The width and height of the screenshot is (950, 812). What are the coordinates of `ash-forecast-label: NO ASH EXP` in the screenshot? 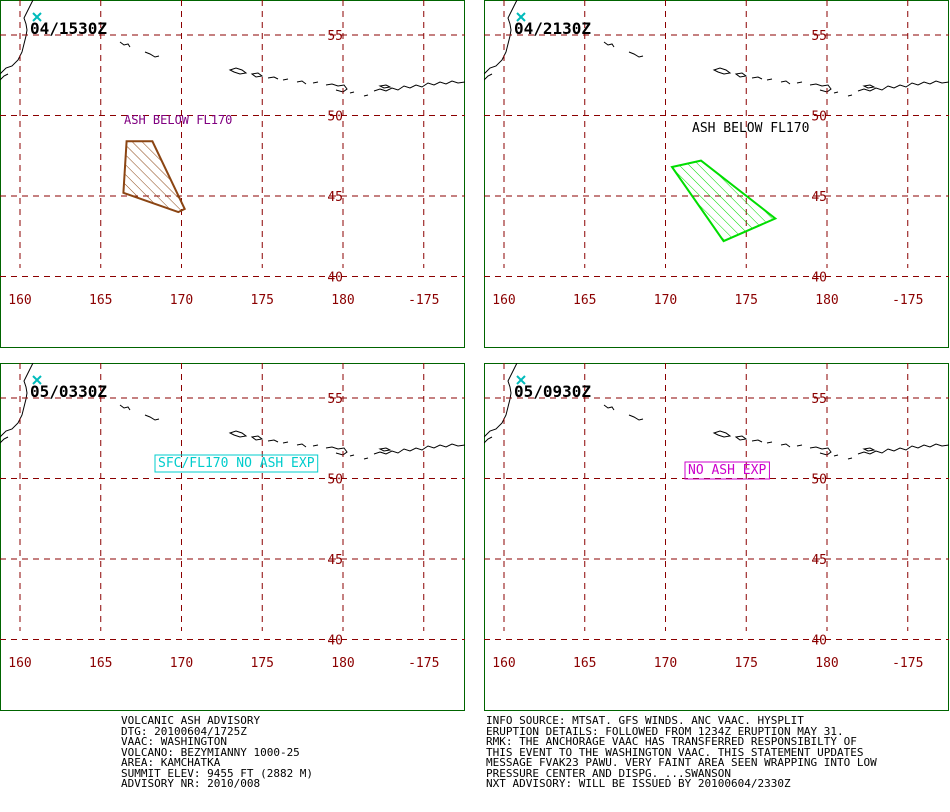 It's located at (727, 470).